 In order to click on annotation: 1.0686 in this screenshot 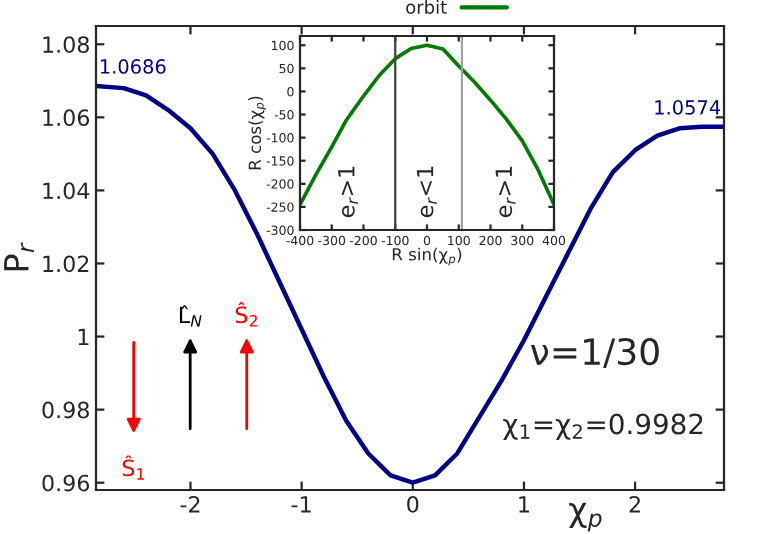, I will do `click(133, 66)`.